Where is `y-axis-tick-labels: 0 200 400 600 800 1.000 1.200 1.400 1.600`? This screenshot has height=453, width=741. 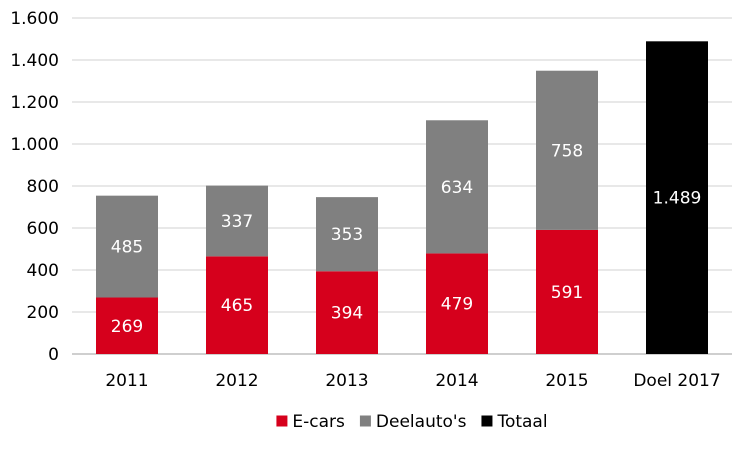 y-axis-tick-labels: 0 200 400 600 800 1.000 1.200 1.400 1.600 is located at coordinates (34, 187).